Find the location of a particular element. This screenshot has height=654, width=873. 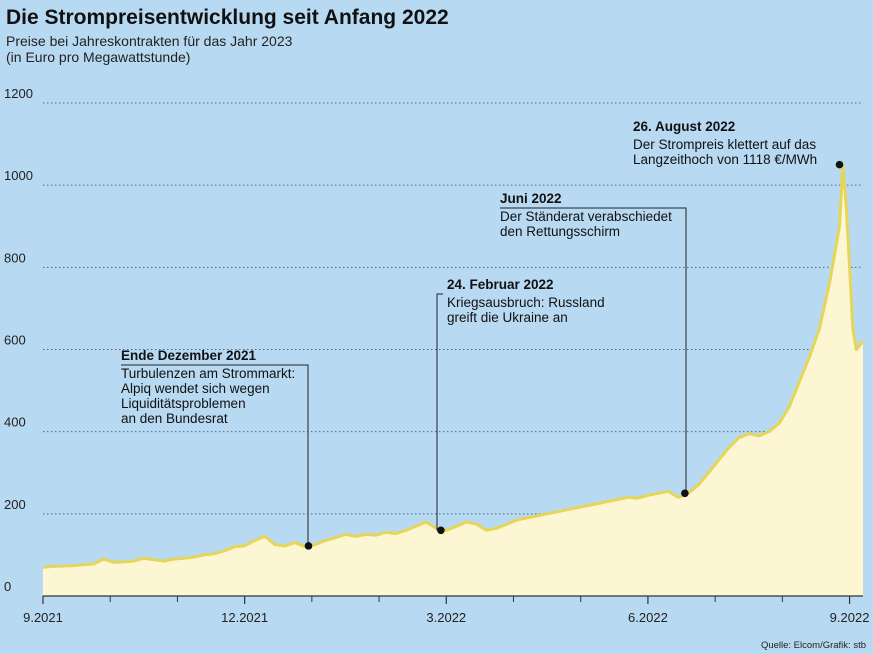

x-tick-label-9.2021: 9.2021 is located at coordinates (43, 617).